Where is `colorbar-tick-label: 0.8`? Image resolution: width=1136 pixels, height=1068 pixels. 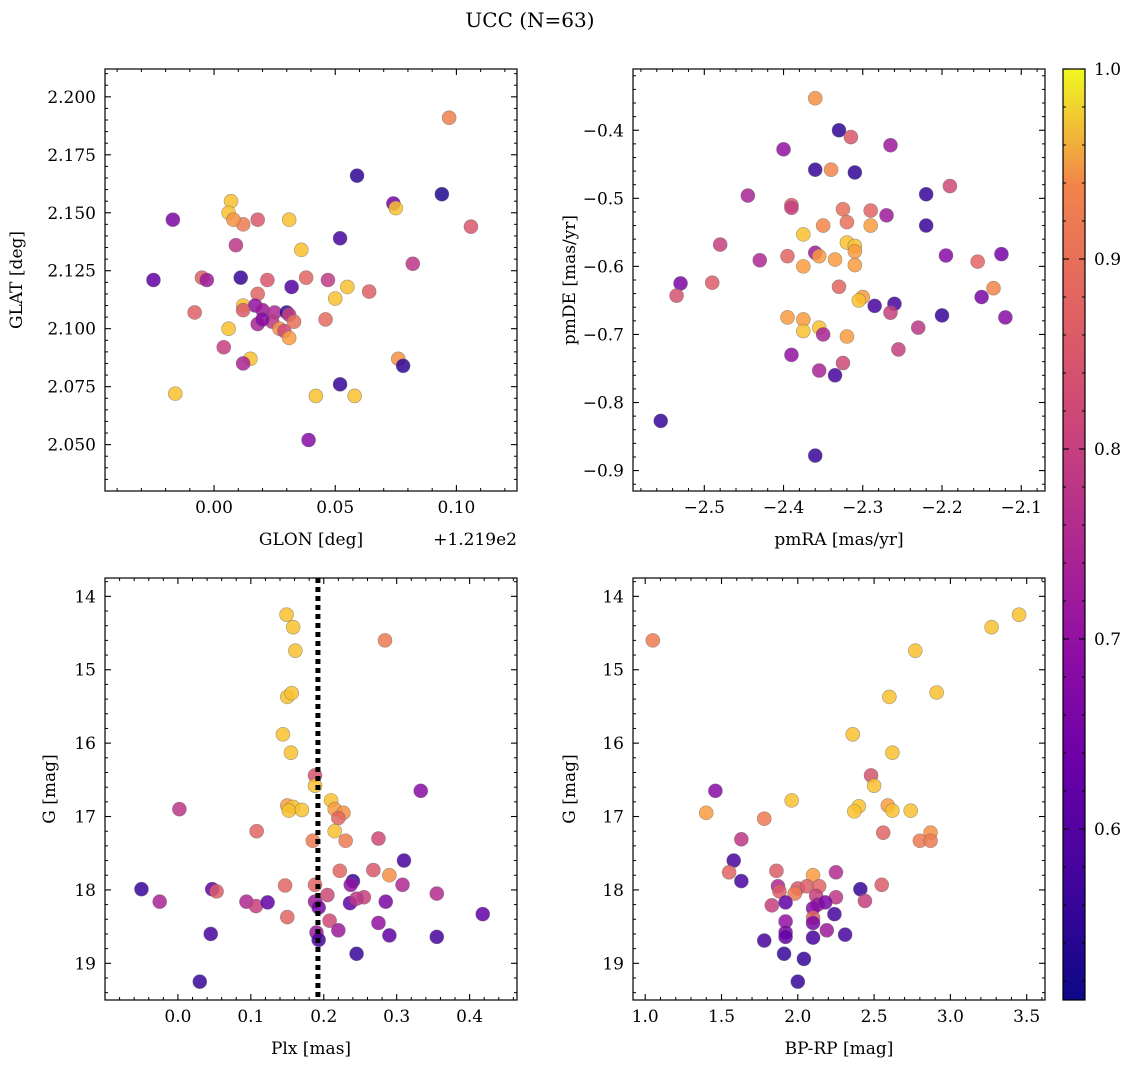
colorbar-tick-label: 0.8 is located at coordinates (1107, 450).